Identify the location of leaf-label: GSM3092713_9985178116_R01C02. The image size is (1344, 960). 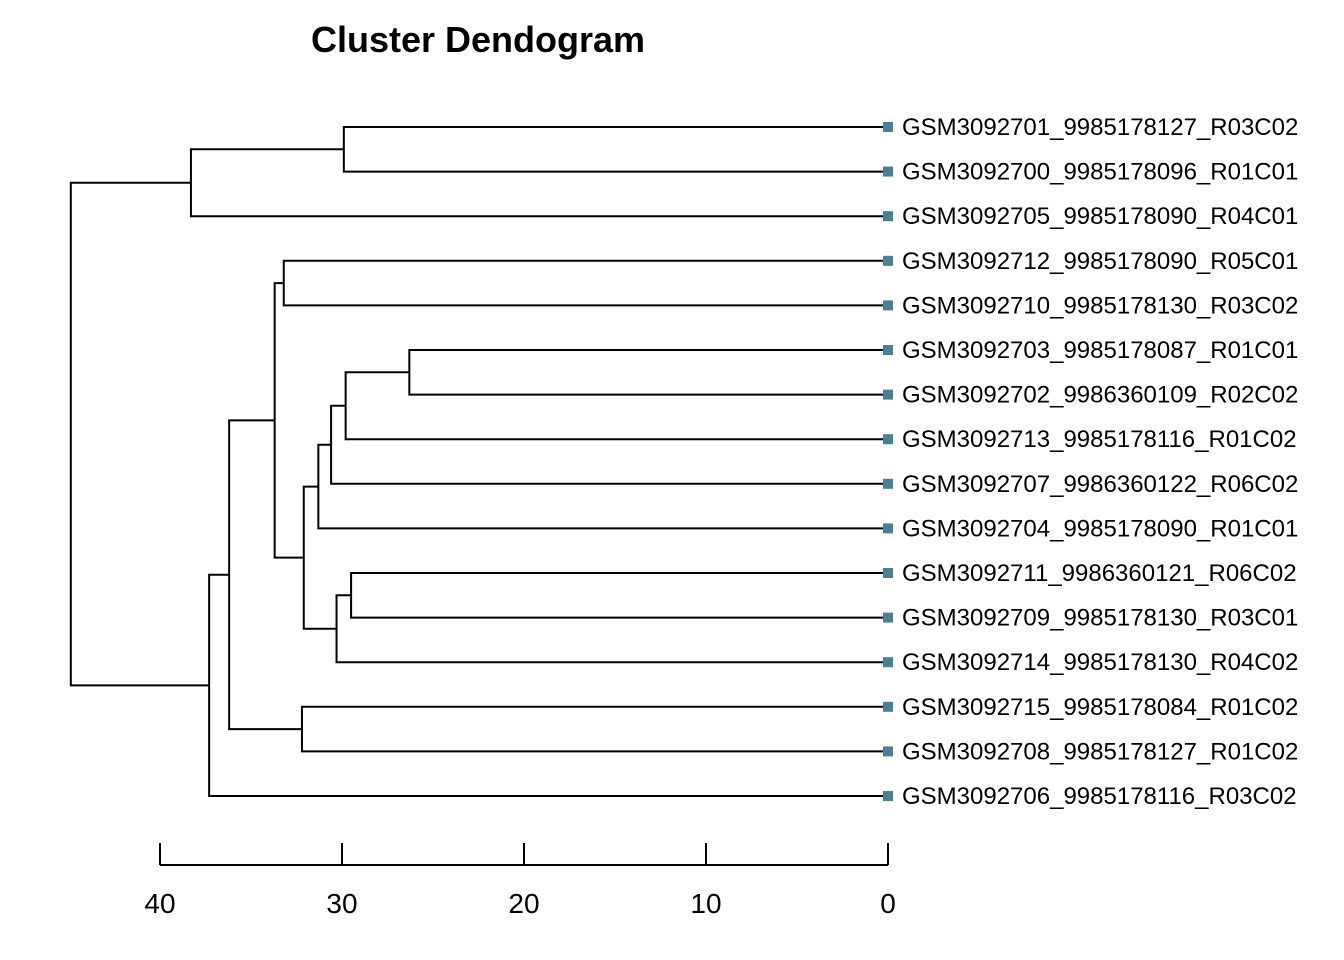
(1099, 439).